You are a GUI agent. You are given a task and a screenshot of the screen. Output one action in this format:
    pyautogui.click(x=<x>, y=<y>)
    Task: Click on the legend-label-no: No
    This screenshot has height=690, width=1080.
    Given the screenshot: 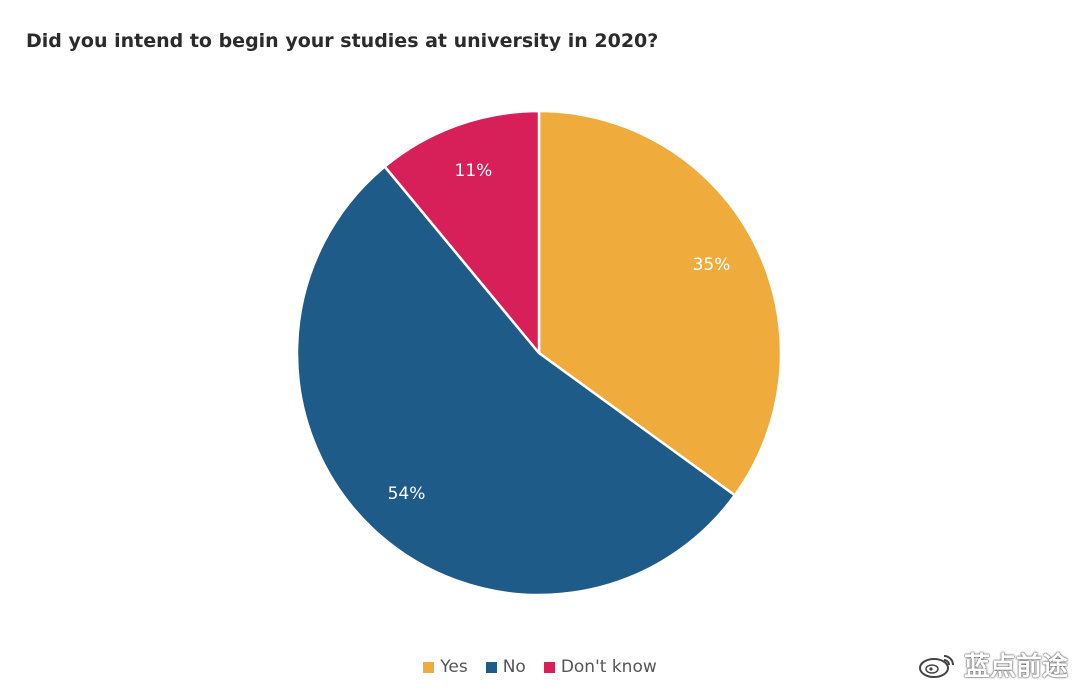 What is the action you would take?
    pyautogui.click(x=514, y=667)
    